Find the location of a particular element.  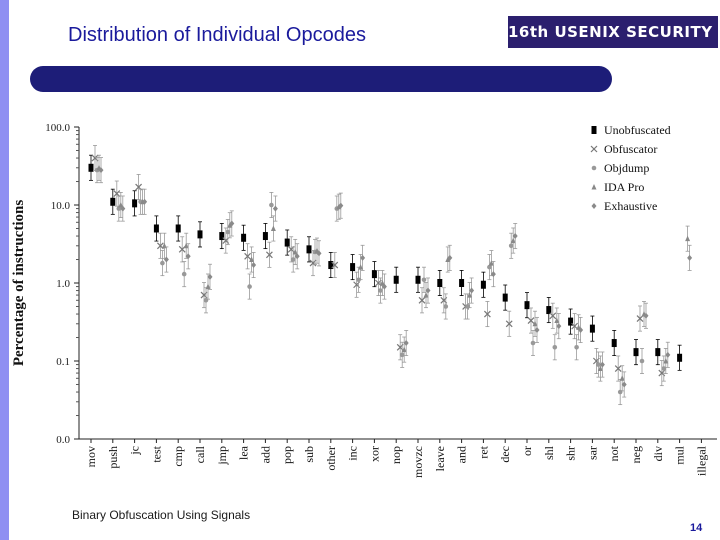

x-category-label: cmp is located at coordinates (178, 456).